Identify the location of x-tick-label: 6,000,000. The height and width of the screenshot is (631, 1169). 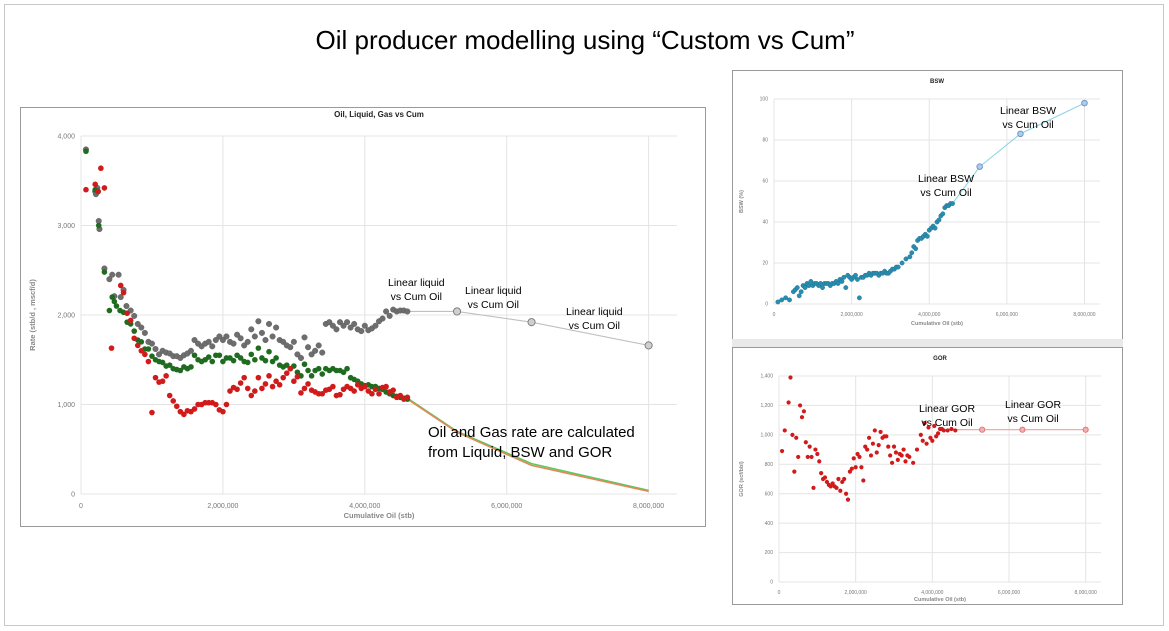
(1009, 593).